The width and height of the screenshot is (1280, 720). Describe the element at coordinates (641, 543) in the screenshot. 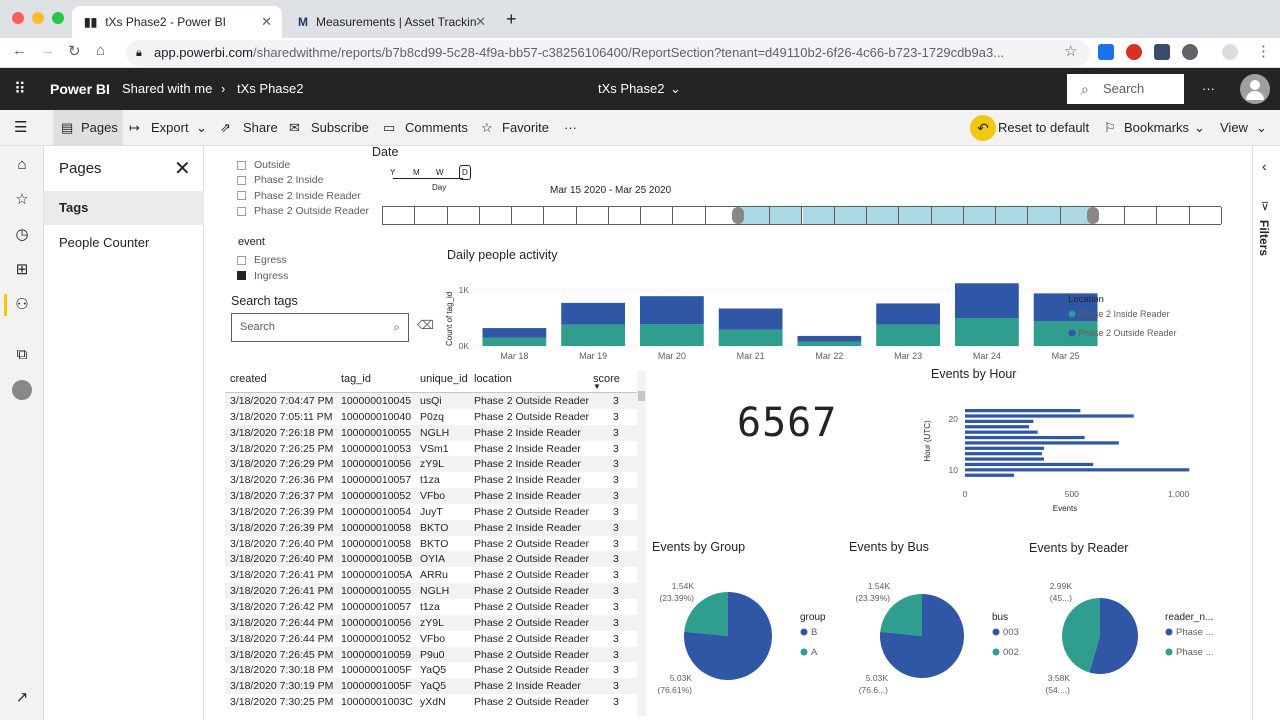

I see `table-scrollbar` at that location.